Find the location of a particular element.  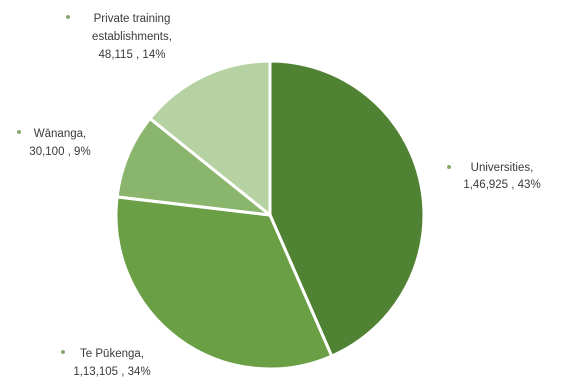

pie-slice-wananga is located at coordinates (193, 167).